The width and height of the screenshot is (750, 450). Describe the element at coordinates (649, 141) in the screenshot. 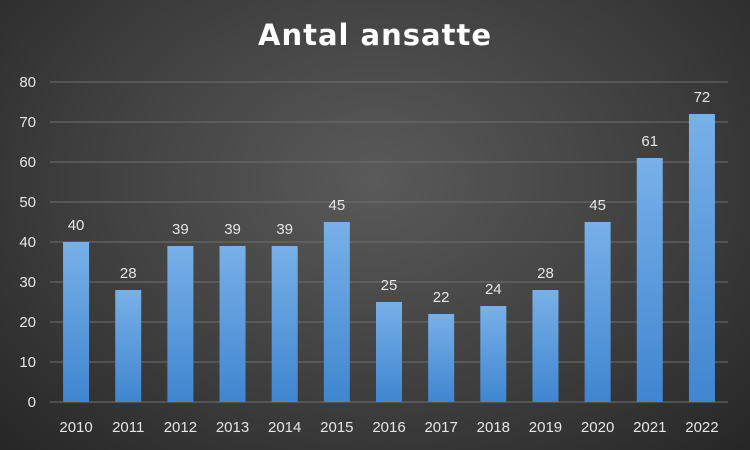

I see `data-label-2021: 61` at that location.